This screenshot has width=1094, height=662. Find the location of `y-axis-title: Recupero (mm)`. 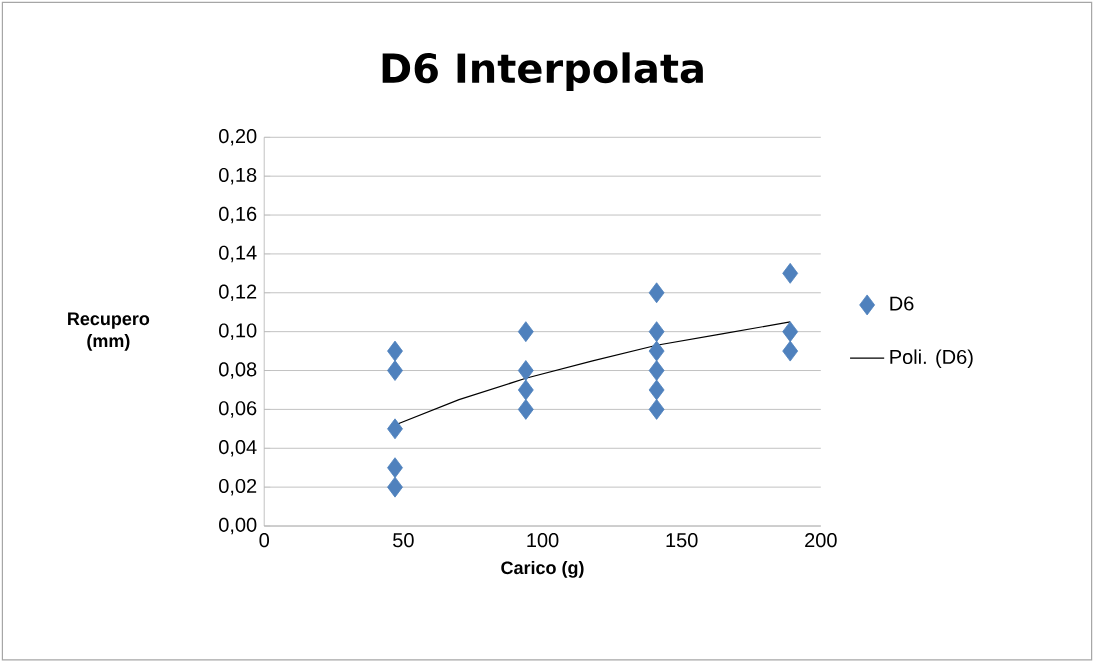

y-axis-title: Recupero (mm) is located at coordinates (109, 331).